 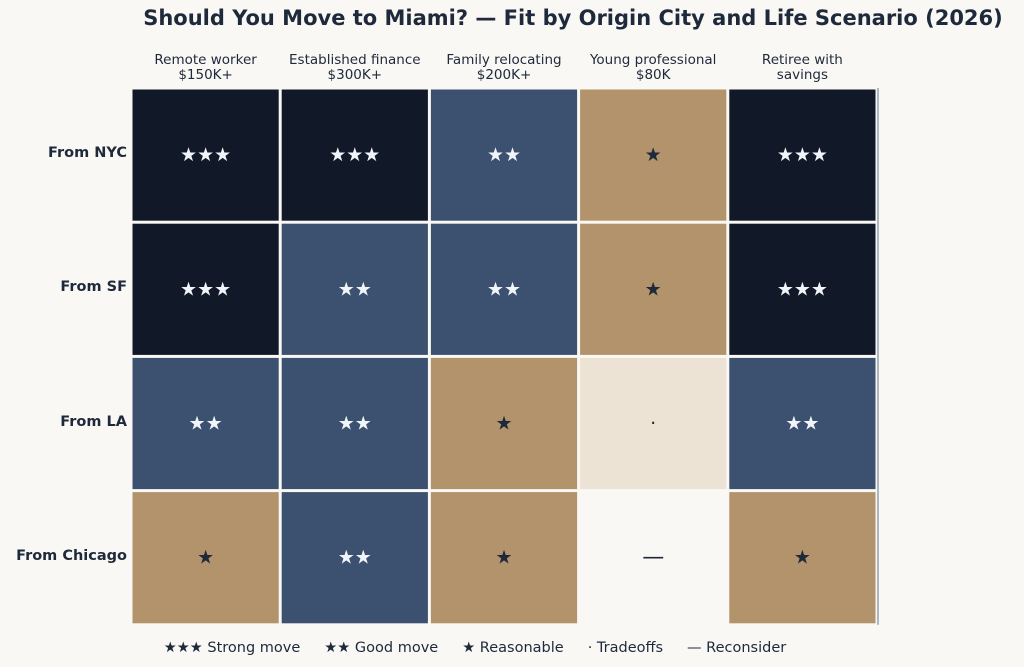 What do you see at coordinates (205, 60) in the screenshot?
I see `column-header-line1: Remote worker` at bounding box center [205, 60].